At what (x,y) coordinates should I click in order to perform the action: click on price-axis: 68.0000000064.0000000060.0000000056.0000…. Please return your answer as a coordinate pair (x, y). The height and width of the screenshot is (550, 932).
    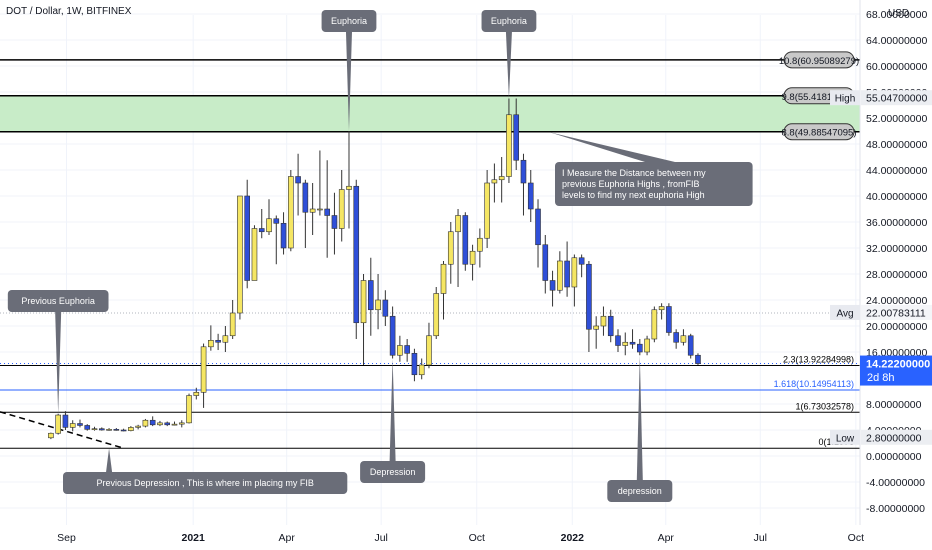
    Looking at the image, I should click on (896, 261).